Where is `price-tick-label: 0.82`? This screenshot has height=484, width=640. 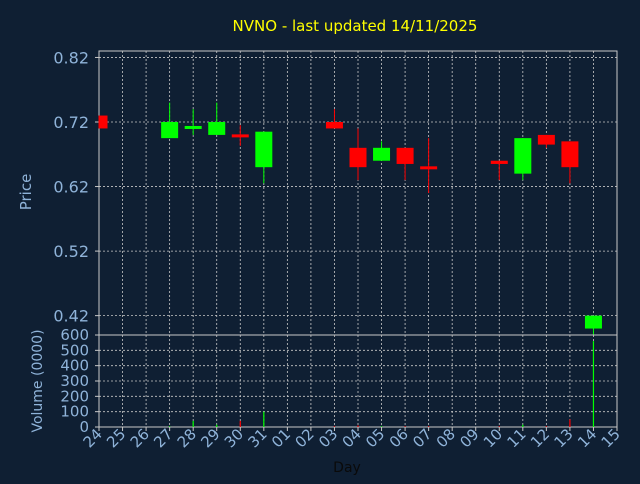
price-tick-label: 0.82 is located at coordinates (71, 57).